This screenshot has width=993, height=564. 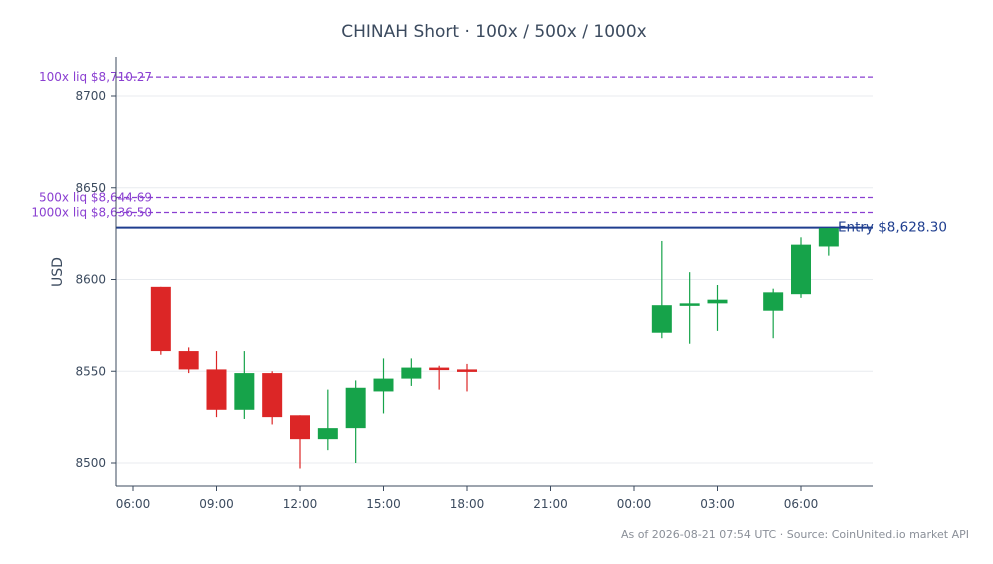 I want to click on x-tick-label: 09:00, so click(x=216, y=504).